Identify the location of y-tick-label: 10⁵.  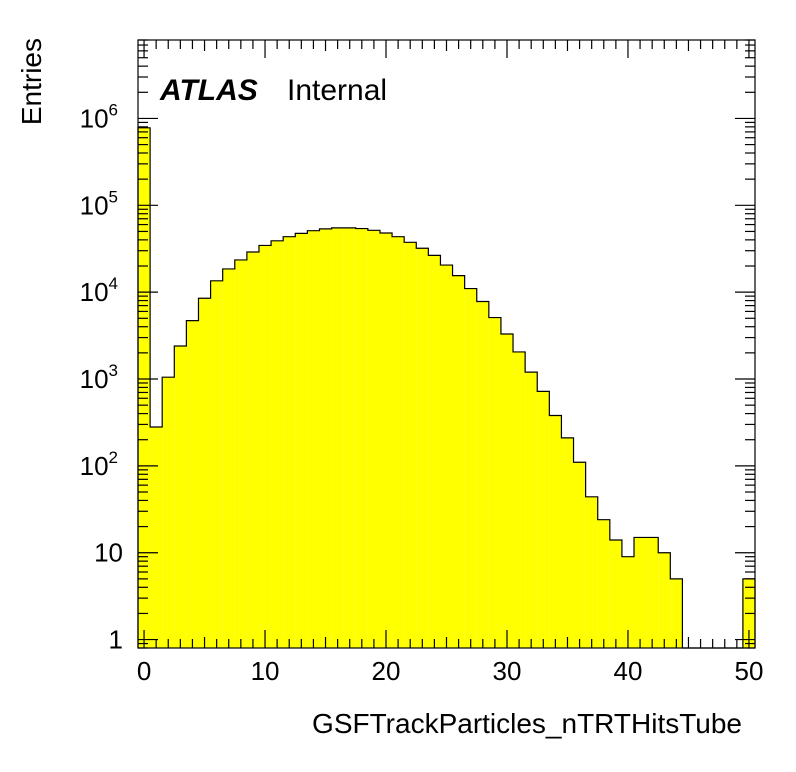
(99, 203).